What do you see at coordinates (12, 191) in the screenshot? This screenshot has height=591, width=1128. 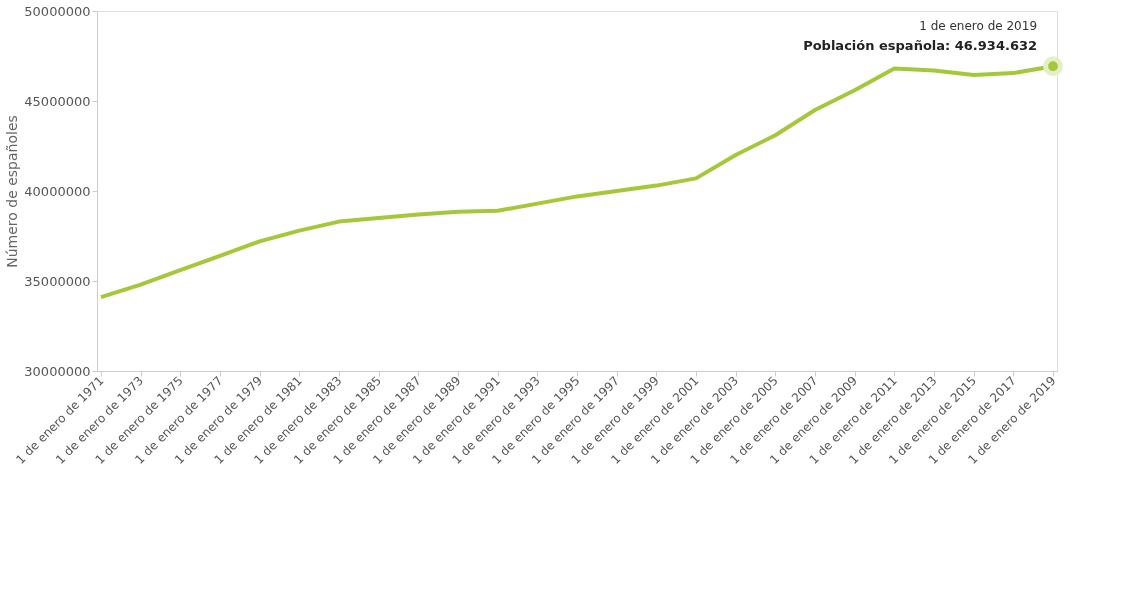 I see `y-axis-title: Número de españoles` at bounding box center [12, 191].